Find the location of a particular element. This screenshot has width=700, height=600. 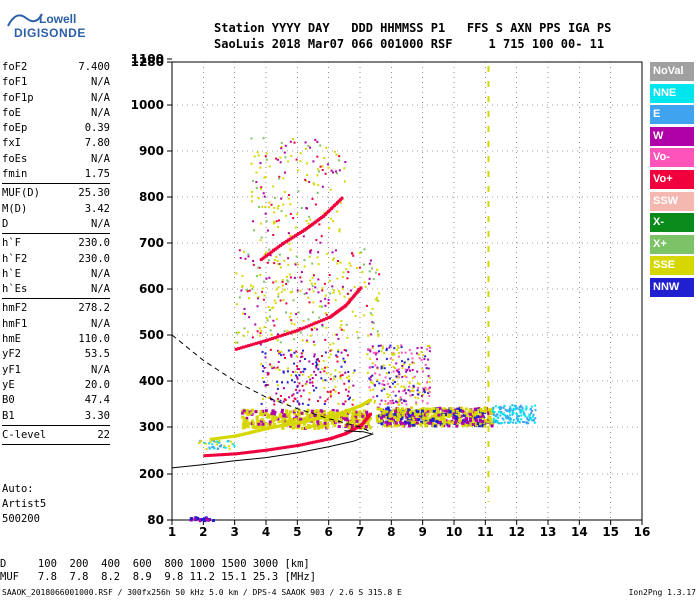

param-row: foF1 N/A is located at coordinates (56, 82).